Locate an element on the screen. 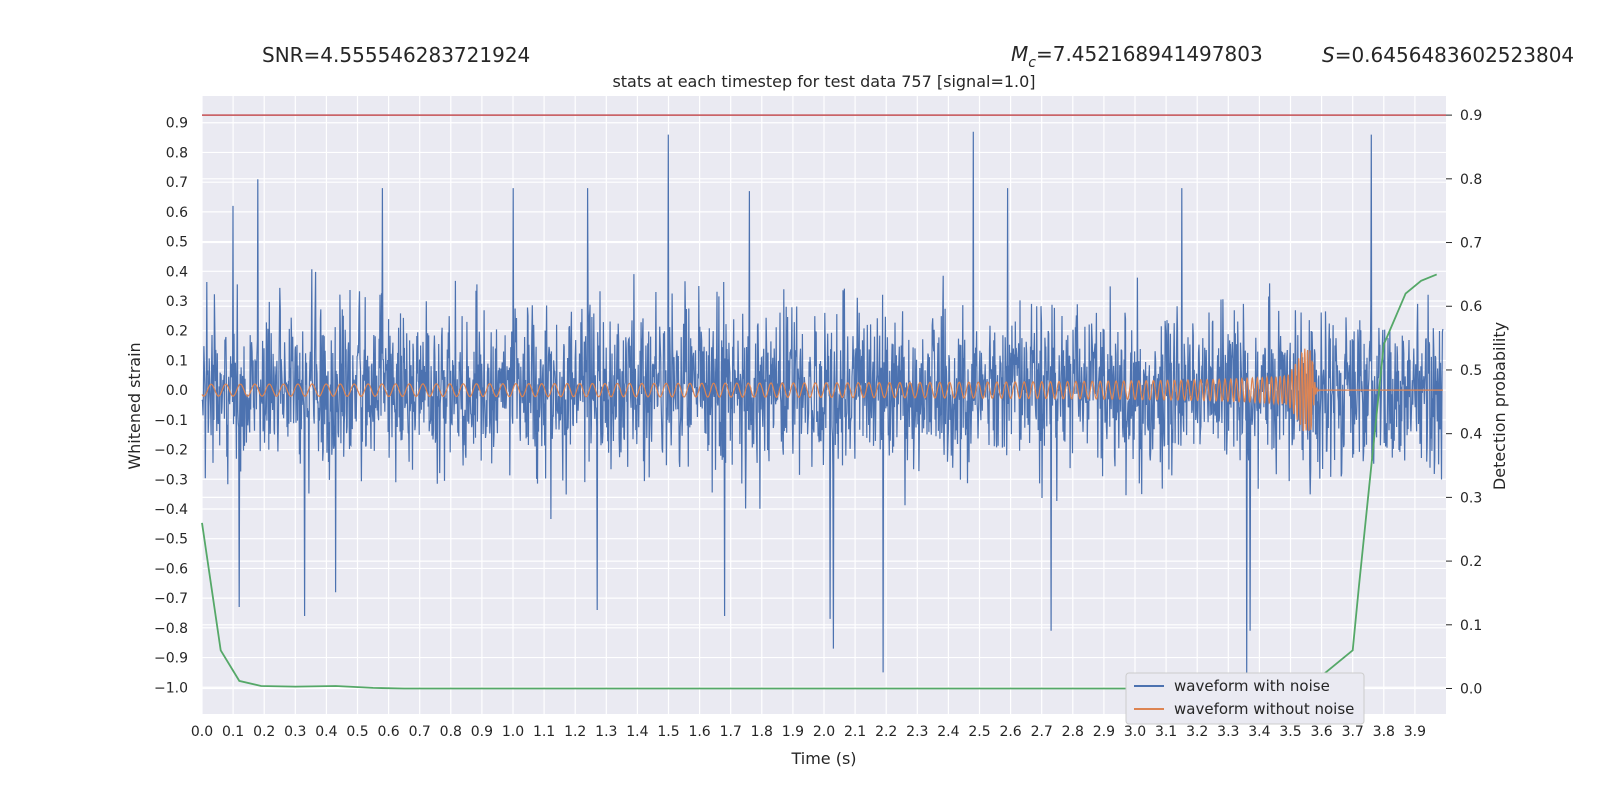 The image size is (1600, 800). snr-label: SNR=4.555546283721924 is located at coordinates (396, 55).